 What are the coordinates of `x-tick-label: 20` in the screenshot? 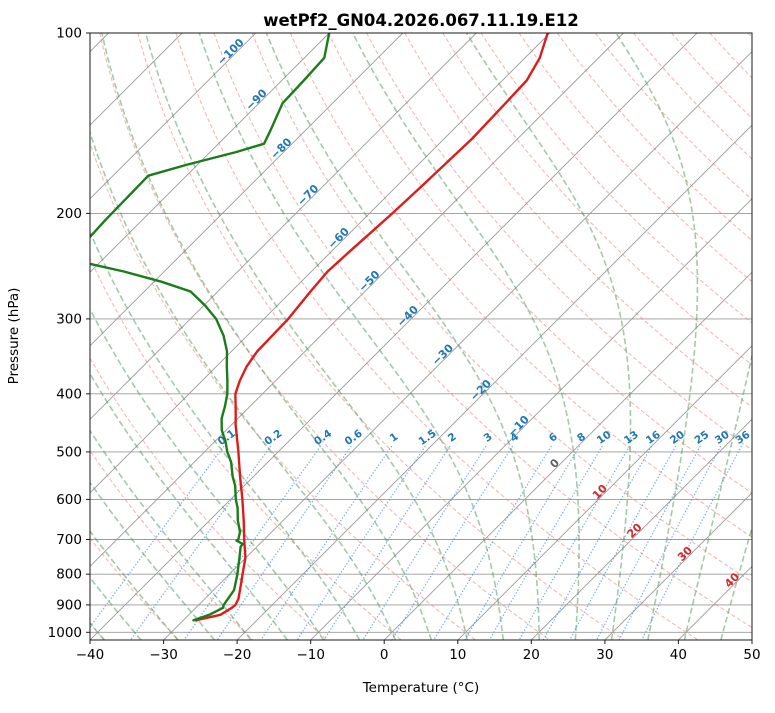 It's located at (531, 655).